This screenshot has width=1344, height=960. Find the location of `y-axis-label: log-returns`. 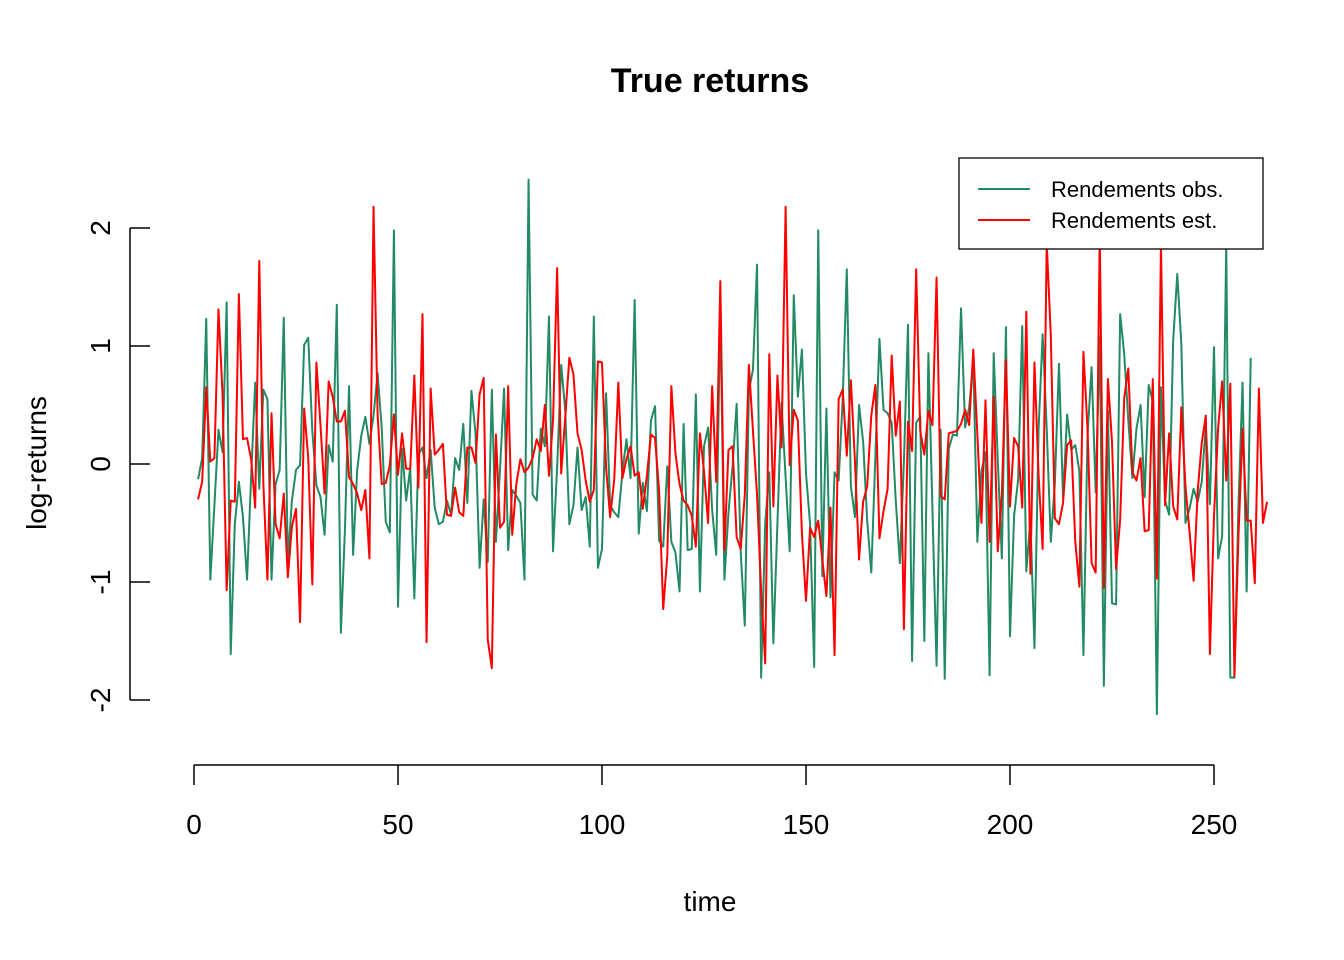

y-axis-label: log-returns is located at coordinates (36, 463).